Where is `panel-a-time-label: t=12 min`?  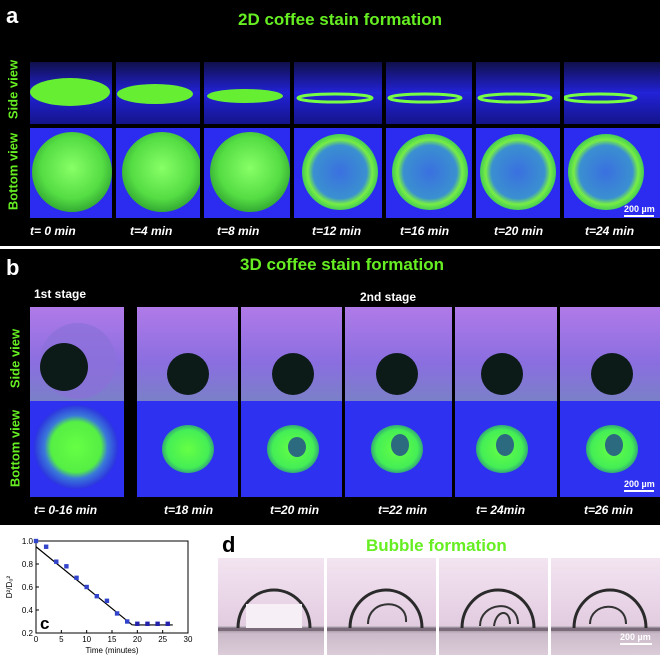
panel-a-time-label: t=12 min is located at coordinates (337, 231).